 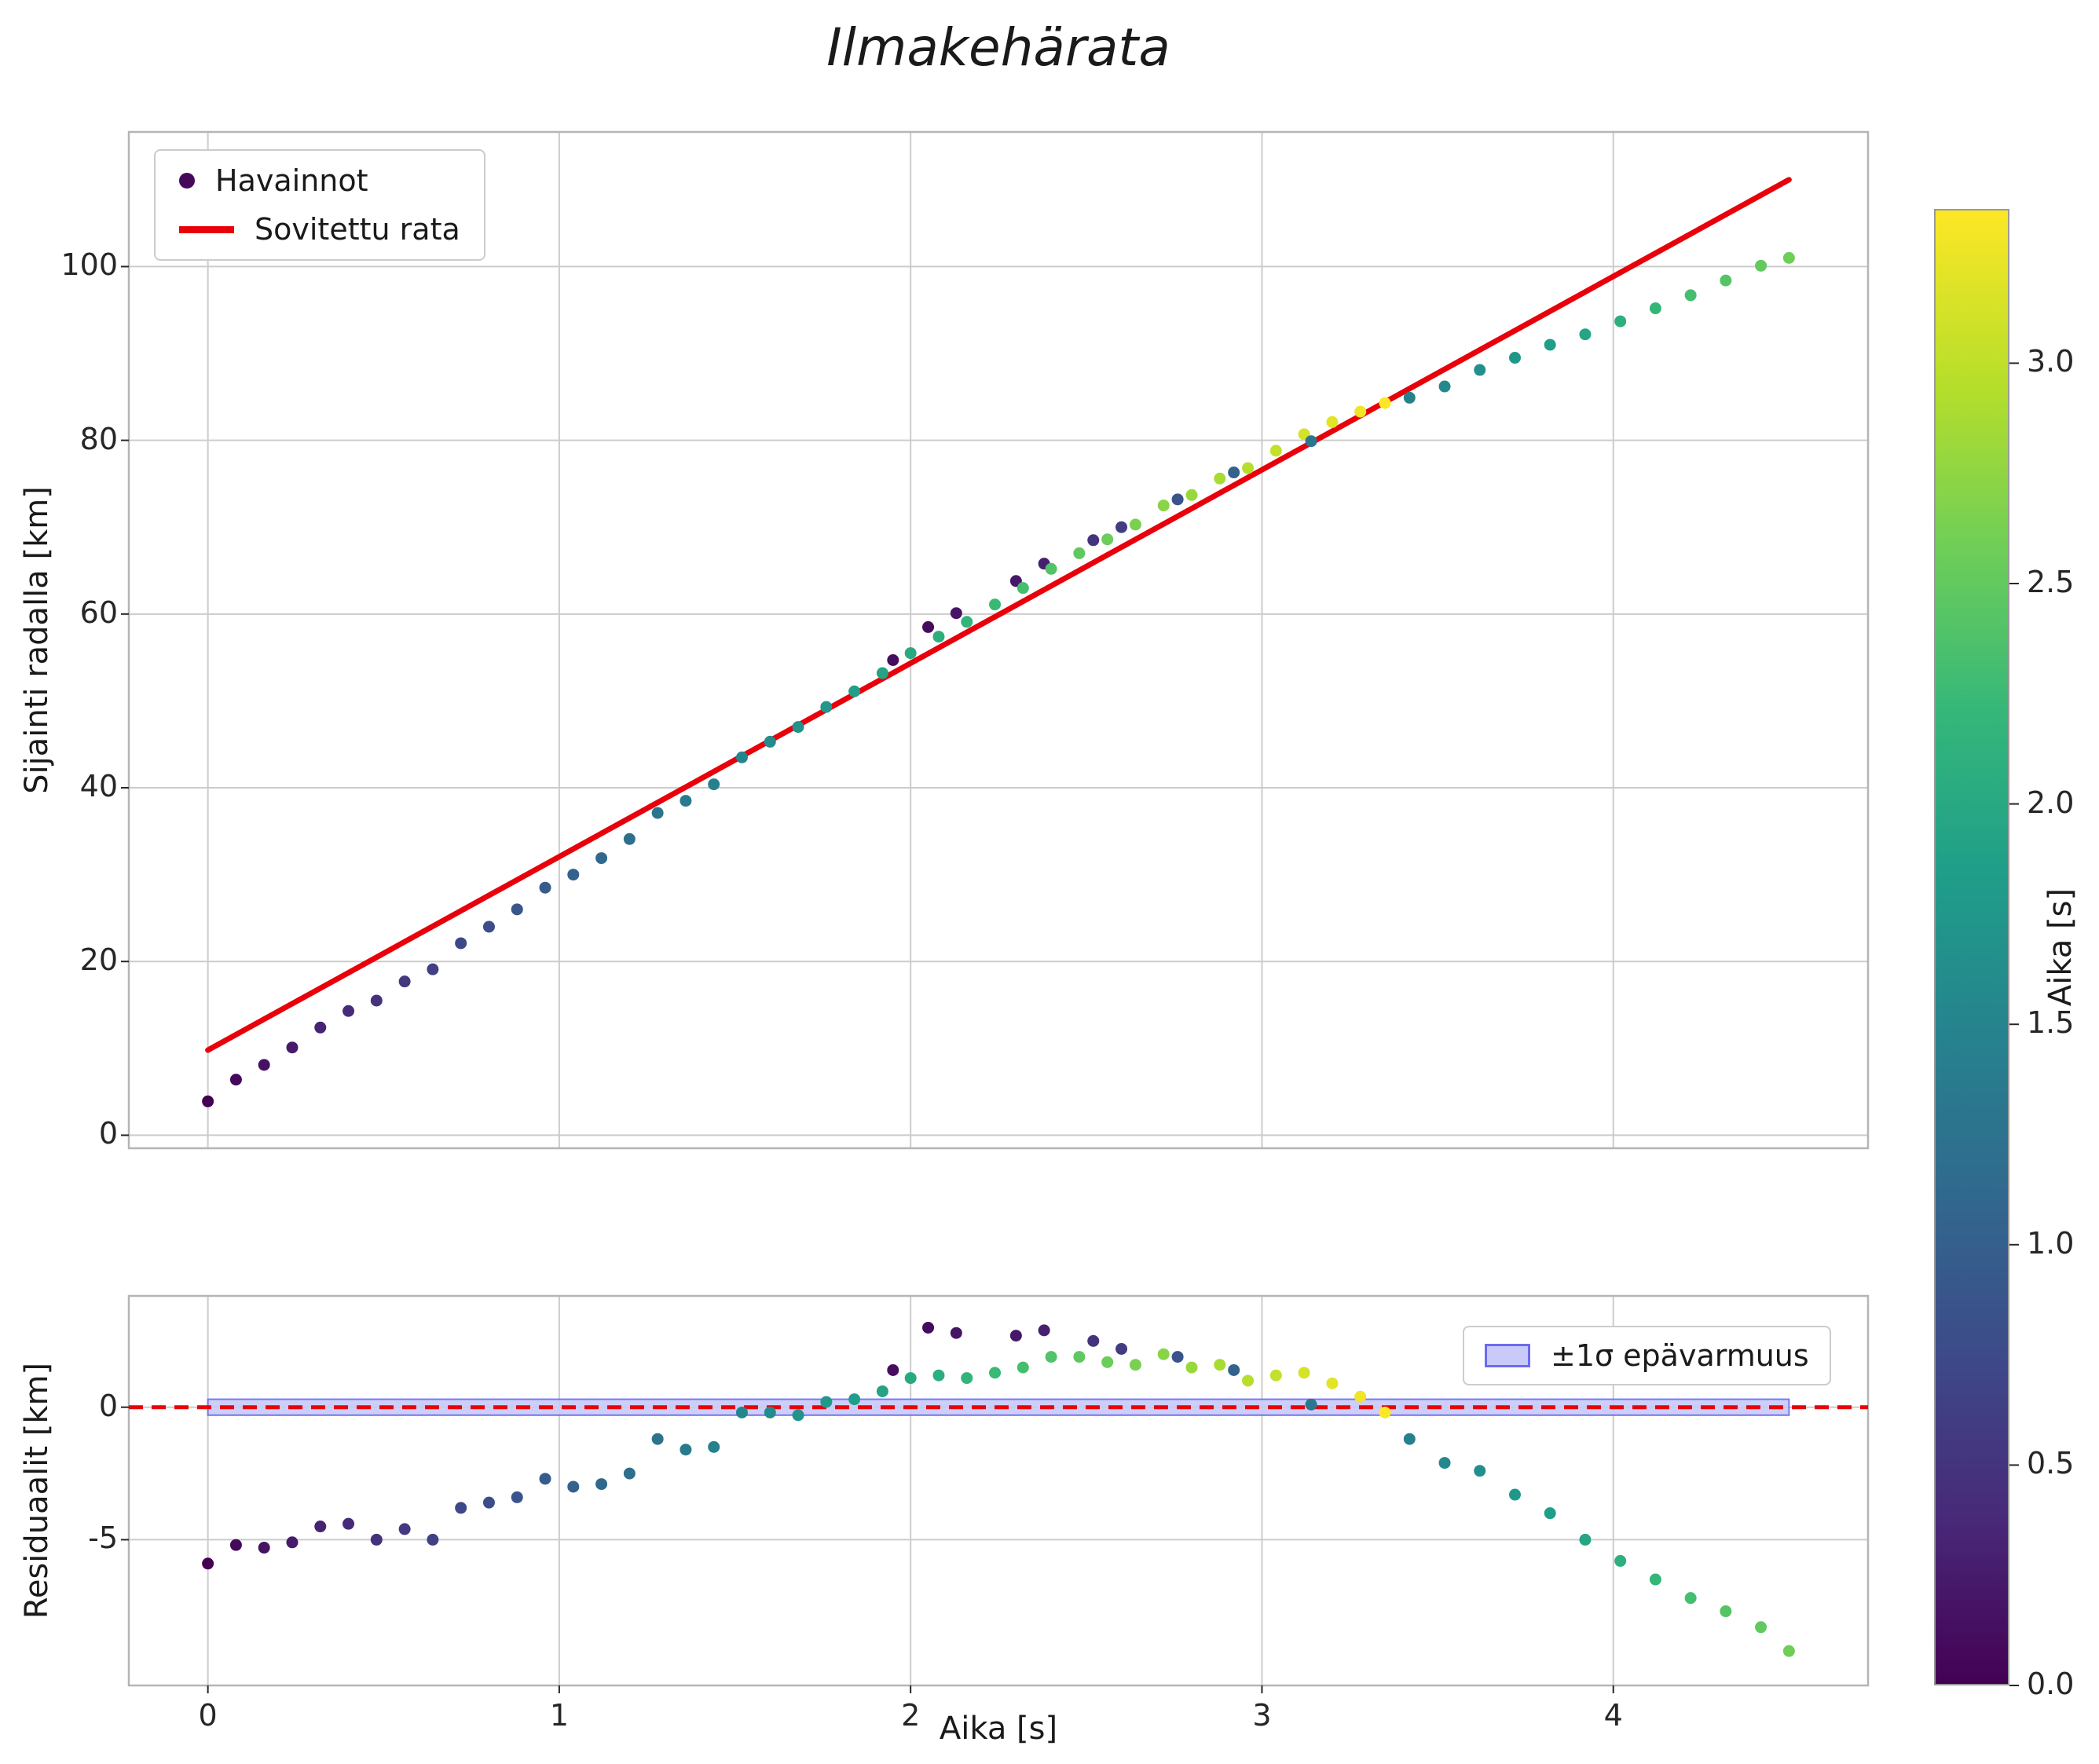 I want to click on legend-item-fit: Sovitettu rata, so click(x=319, y=230).